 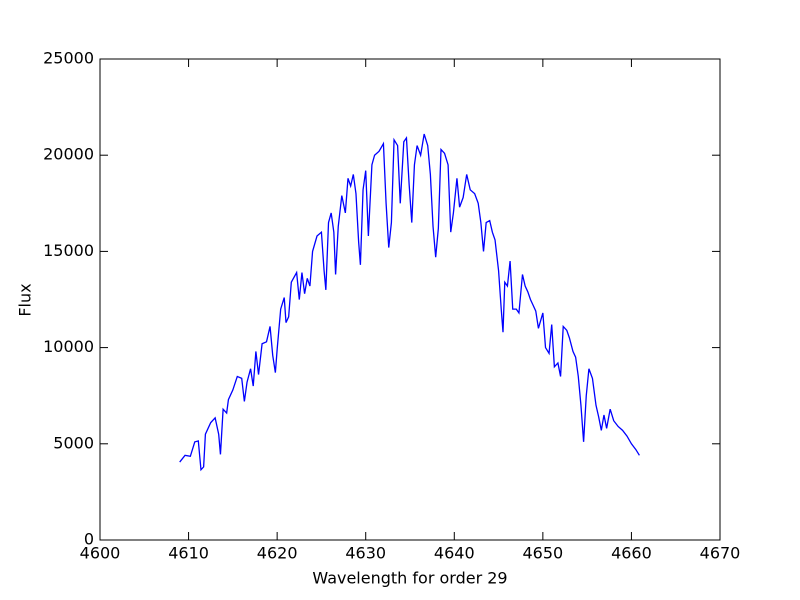 I want to click on x-tick-label: 4640, so click(x=454, y=553).